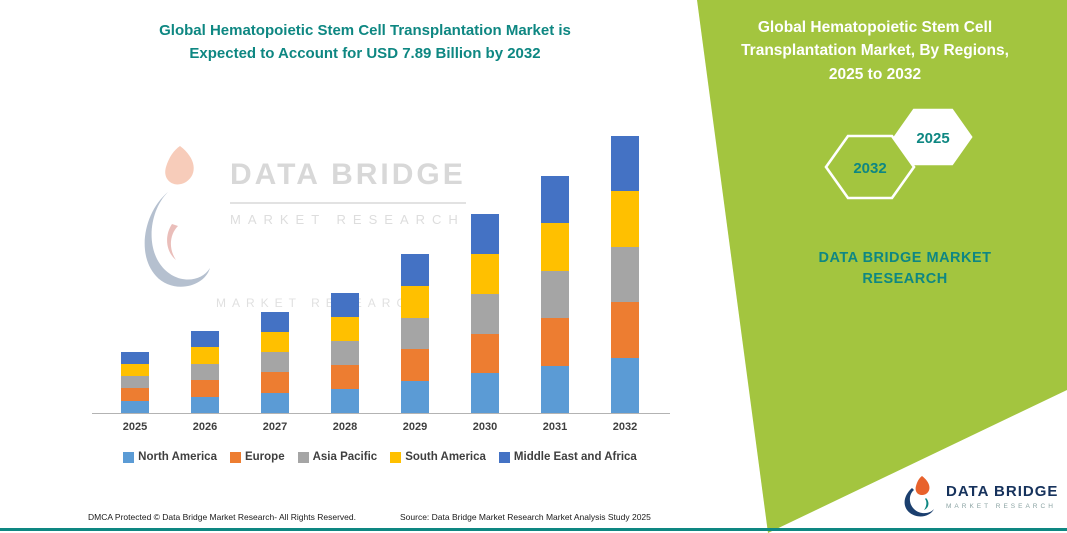 The width and height of the screenshot is (1067, 533). What do you see at coordinates (348, 192) in the screenshot?
I see `watermark-text: DATA BRIDGE MARKET RESEARCH` at bounding box center [348, 192].